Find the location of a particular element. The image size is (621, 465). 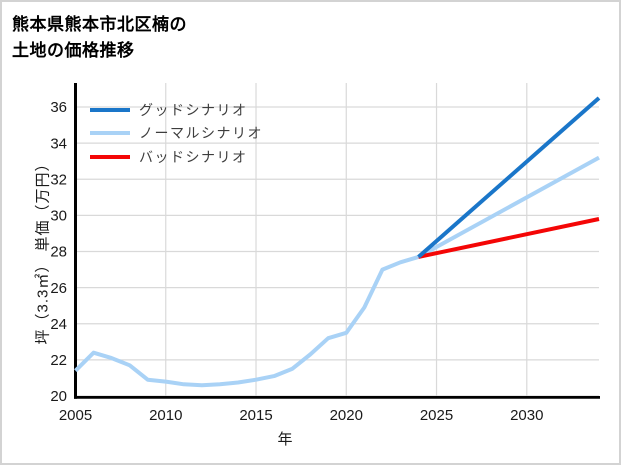

y-tick-label-24: 24 is located at coordinates (58, 324).